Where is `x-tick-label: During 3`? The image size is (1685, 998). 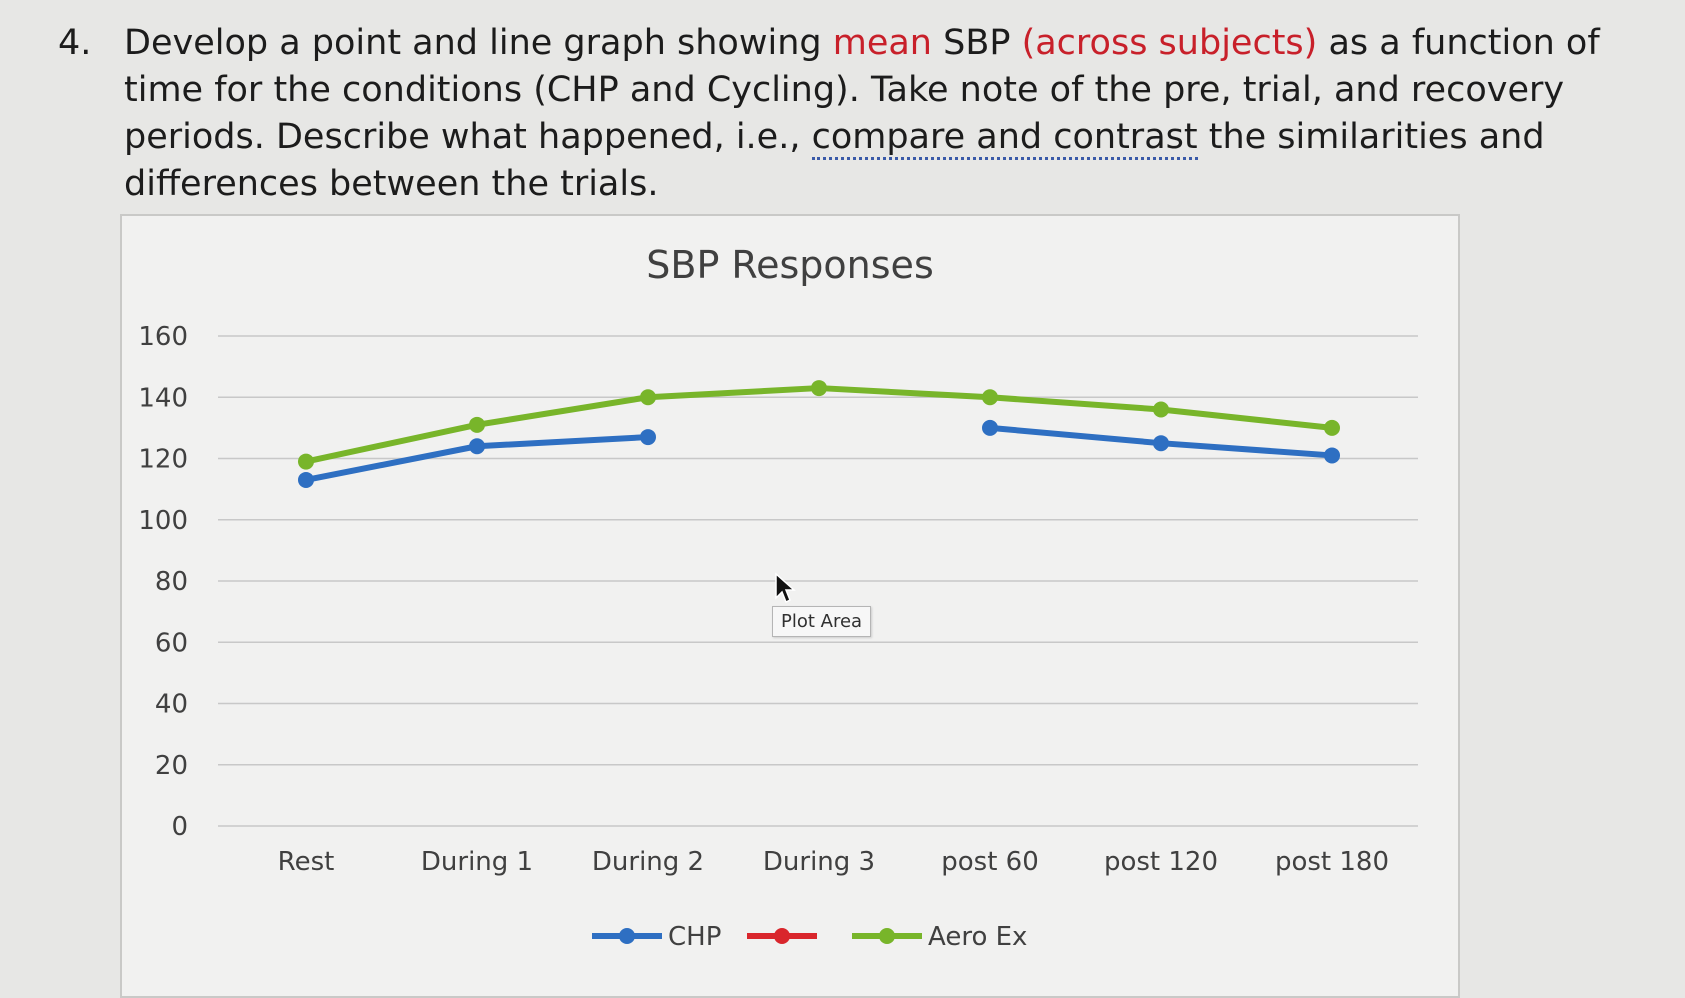 x-tick-label: During 3 is located at coordinates (819, 862).